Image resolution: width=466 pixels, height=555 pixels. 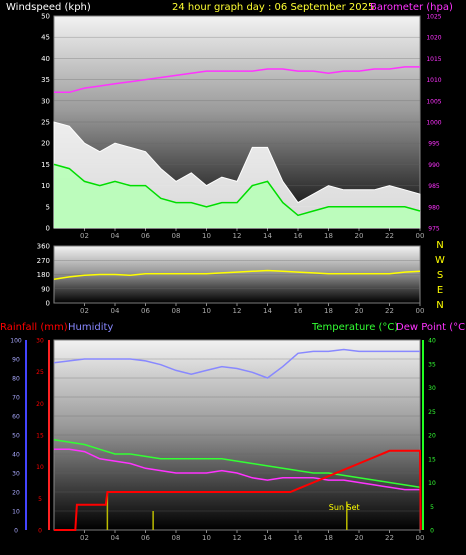 I want to click on x-tick-label-2: 22, so click(x=389, y=311).